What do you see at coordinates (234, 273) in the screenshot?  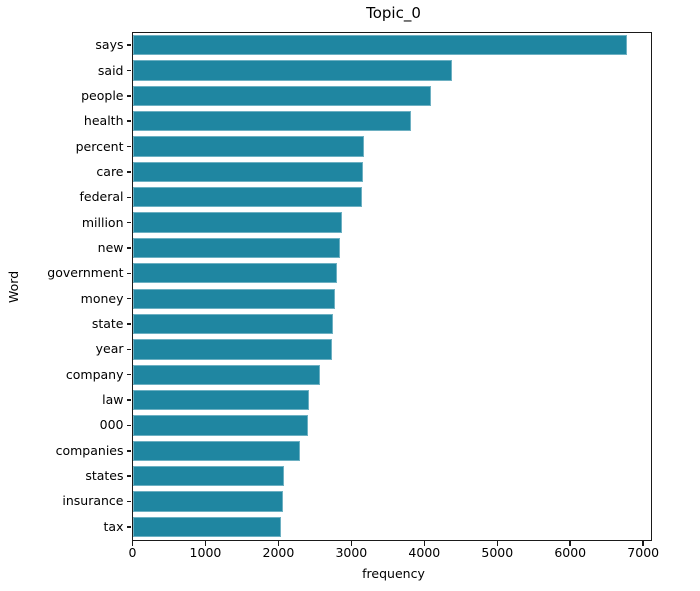 I see `bar-government` at bounding box center [234, 273].